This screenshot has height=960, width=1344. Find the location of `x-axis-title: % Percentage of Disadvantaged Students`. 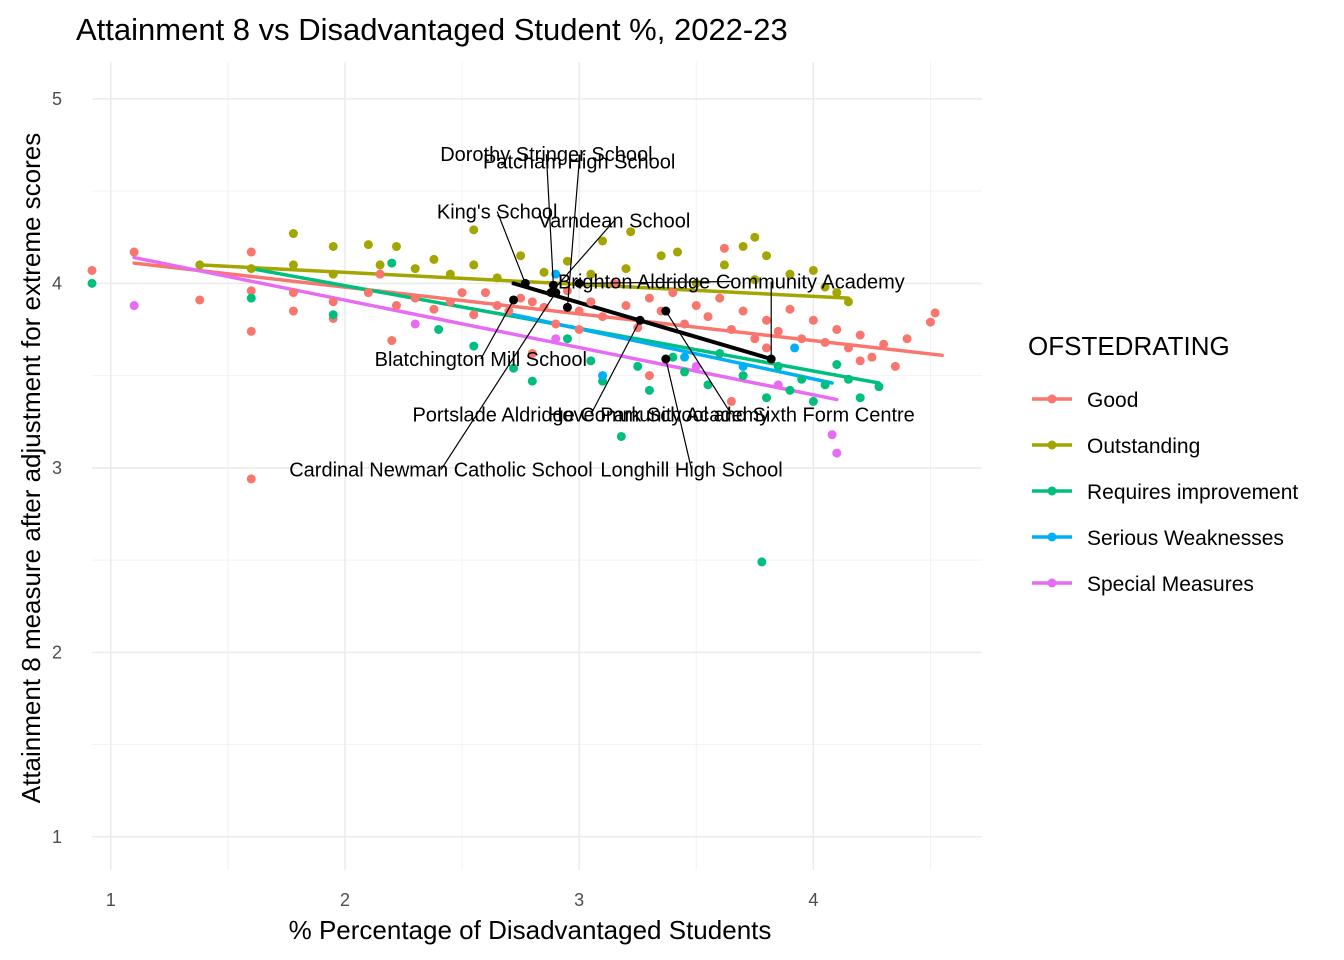

x-axis-title: % Percentage of Disadvantaged Students is located at coordinates (530, 930).